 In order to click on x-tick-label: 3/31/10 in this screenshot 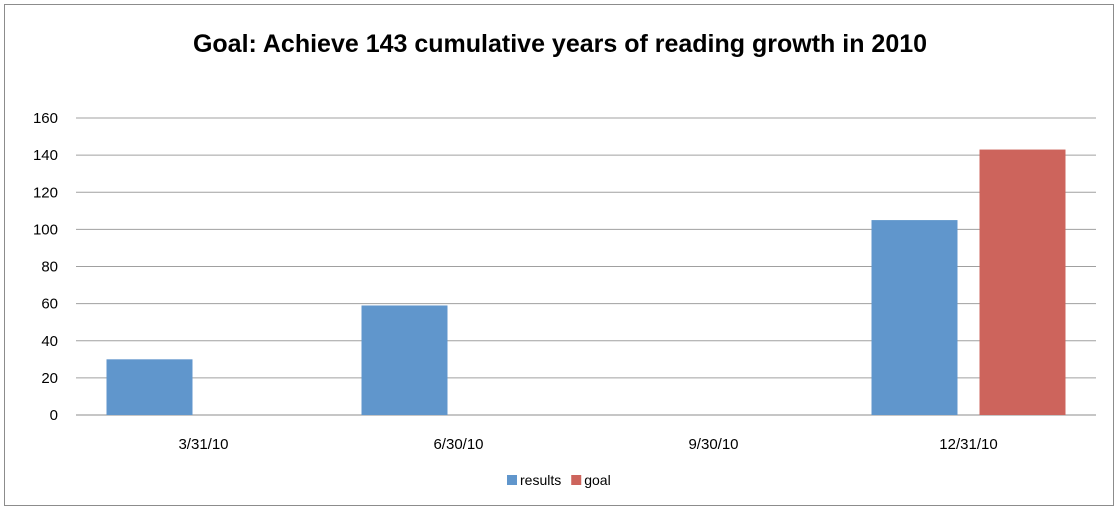, I will do `click(203, 444)`.